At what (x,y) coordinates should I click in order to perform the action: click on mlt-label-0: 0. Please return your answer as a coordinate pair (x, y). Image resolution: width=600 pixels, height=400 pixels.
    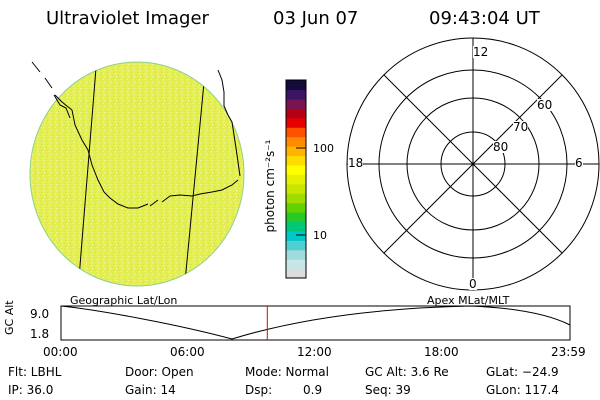
    Looking at the image, I should click on (473, 284).